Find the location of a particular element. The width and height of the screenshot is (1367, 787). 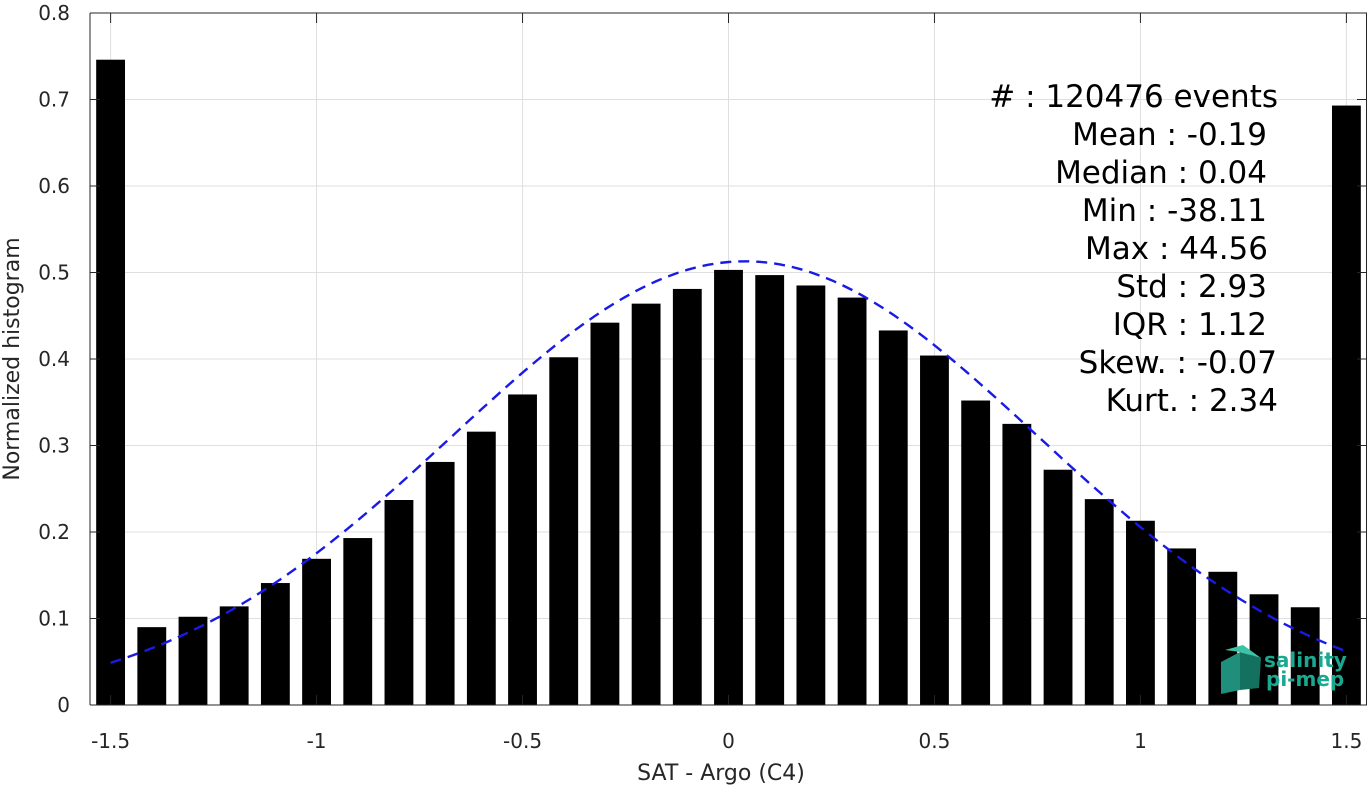

y-axis-title: Normalized histogram is located at coordinates (12, 358).